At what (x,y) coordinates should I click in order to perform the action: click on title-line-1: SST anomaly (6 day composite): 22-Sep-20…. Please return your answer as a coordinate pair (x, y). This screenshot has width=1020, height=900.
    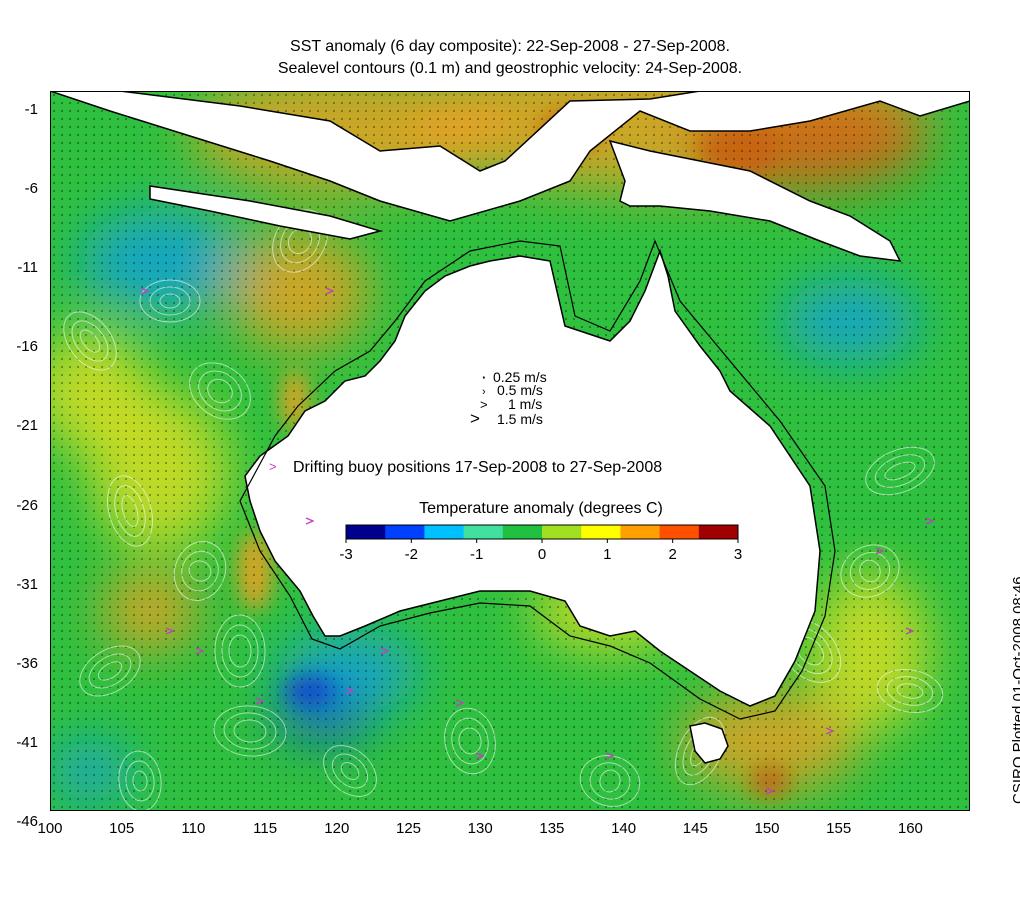
    Looking at the image, I should click on (510, 46).